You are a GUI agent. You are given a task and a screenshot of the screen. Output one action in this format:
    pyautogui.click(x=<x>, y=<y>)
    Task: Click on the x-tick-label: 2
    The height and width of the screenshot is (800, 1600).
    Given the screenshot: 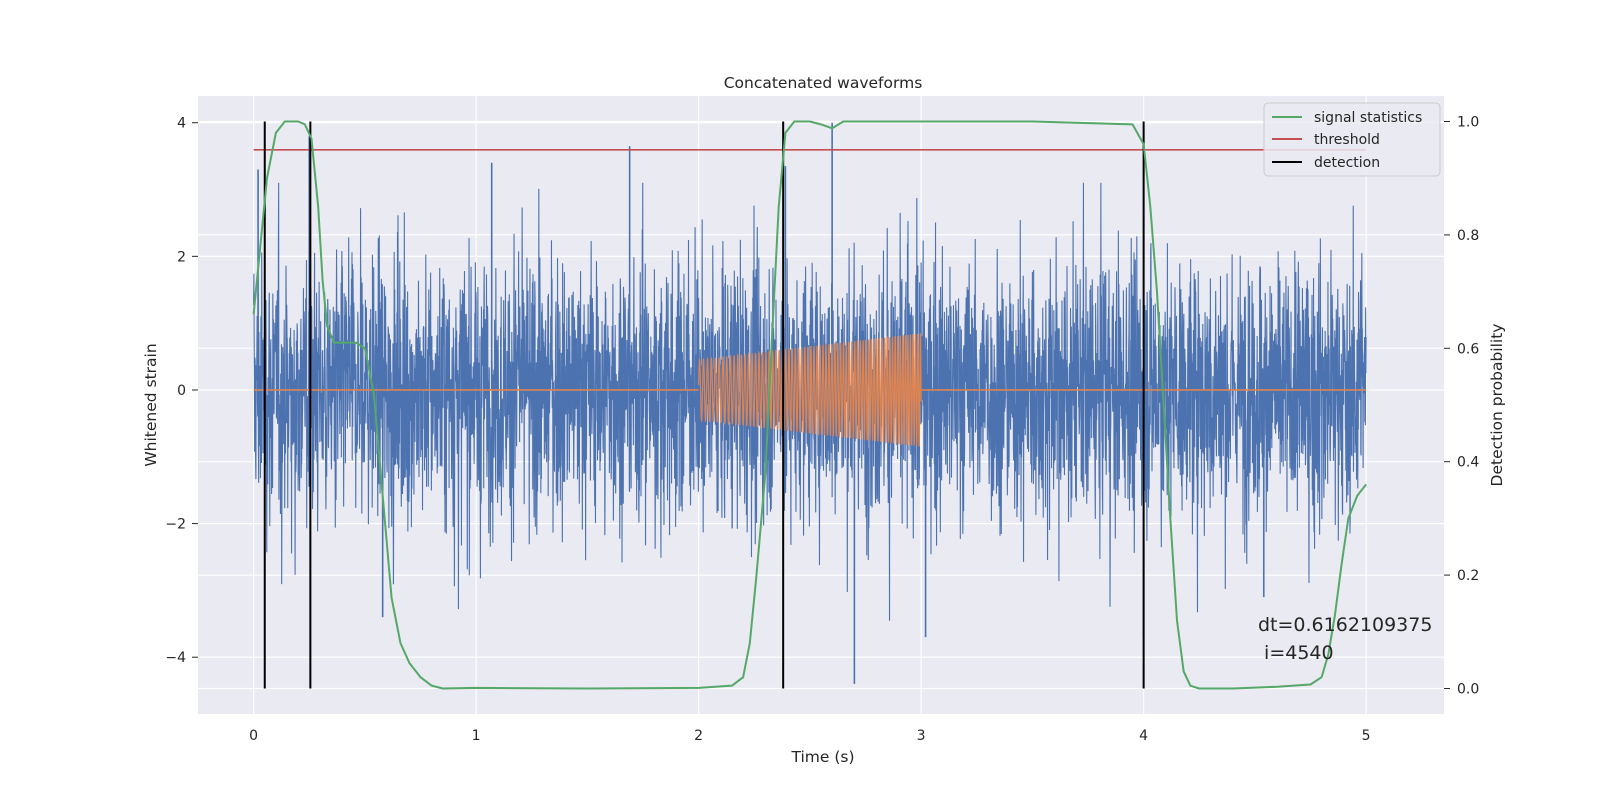 What is the action you would take?
    pyautogui.click(x=698, y=736)
    